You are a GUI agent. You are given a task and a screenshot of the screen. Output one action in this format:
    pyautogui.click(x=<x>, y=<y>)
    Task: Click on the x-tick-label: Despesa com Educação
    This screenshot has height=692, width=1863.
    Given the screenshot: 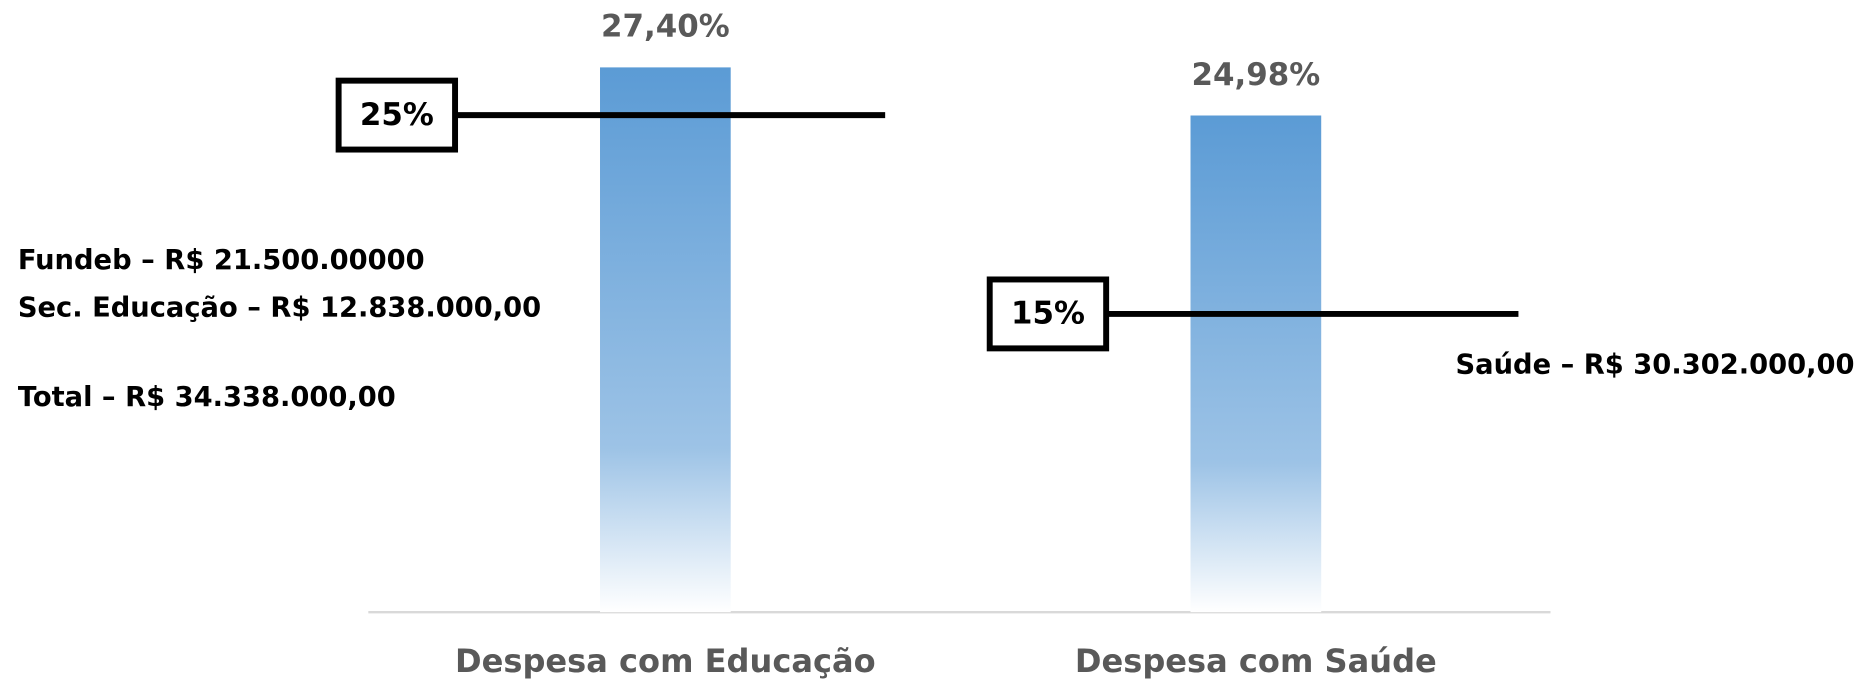 What is the action you would take?
    pyautogui.click(x=665, y=661)
    